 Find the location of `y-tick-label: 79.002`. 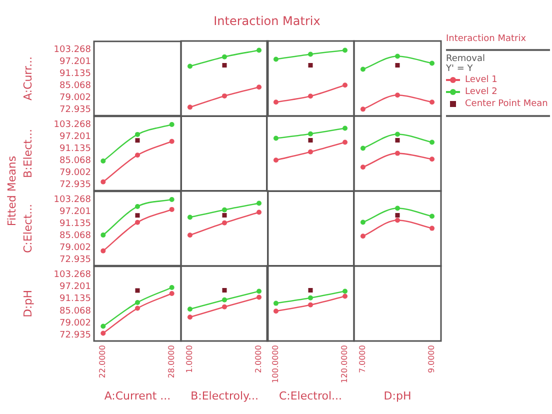

y-tick-label: 79.002 is located at coordinates (75, 248).